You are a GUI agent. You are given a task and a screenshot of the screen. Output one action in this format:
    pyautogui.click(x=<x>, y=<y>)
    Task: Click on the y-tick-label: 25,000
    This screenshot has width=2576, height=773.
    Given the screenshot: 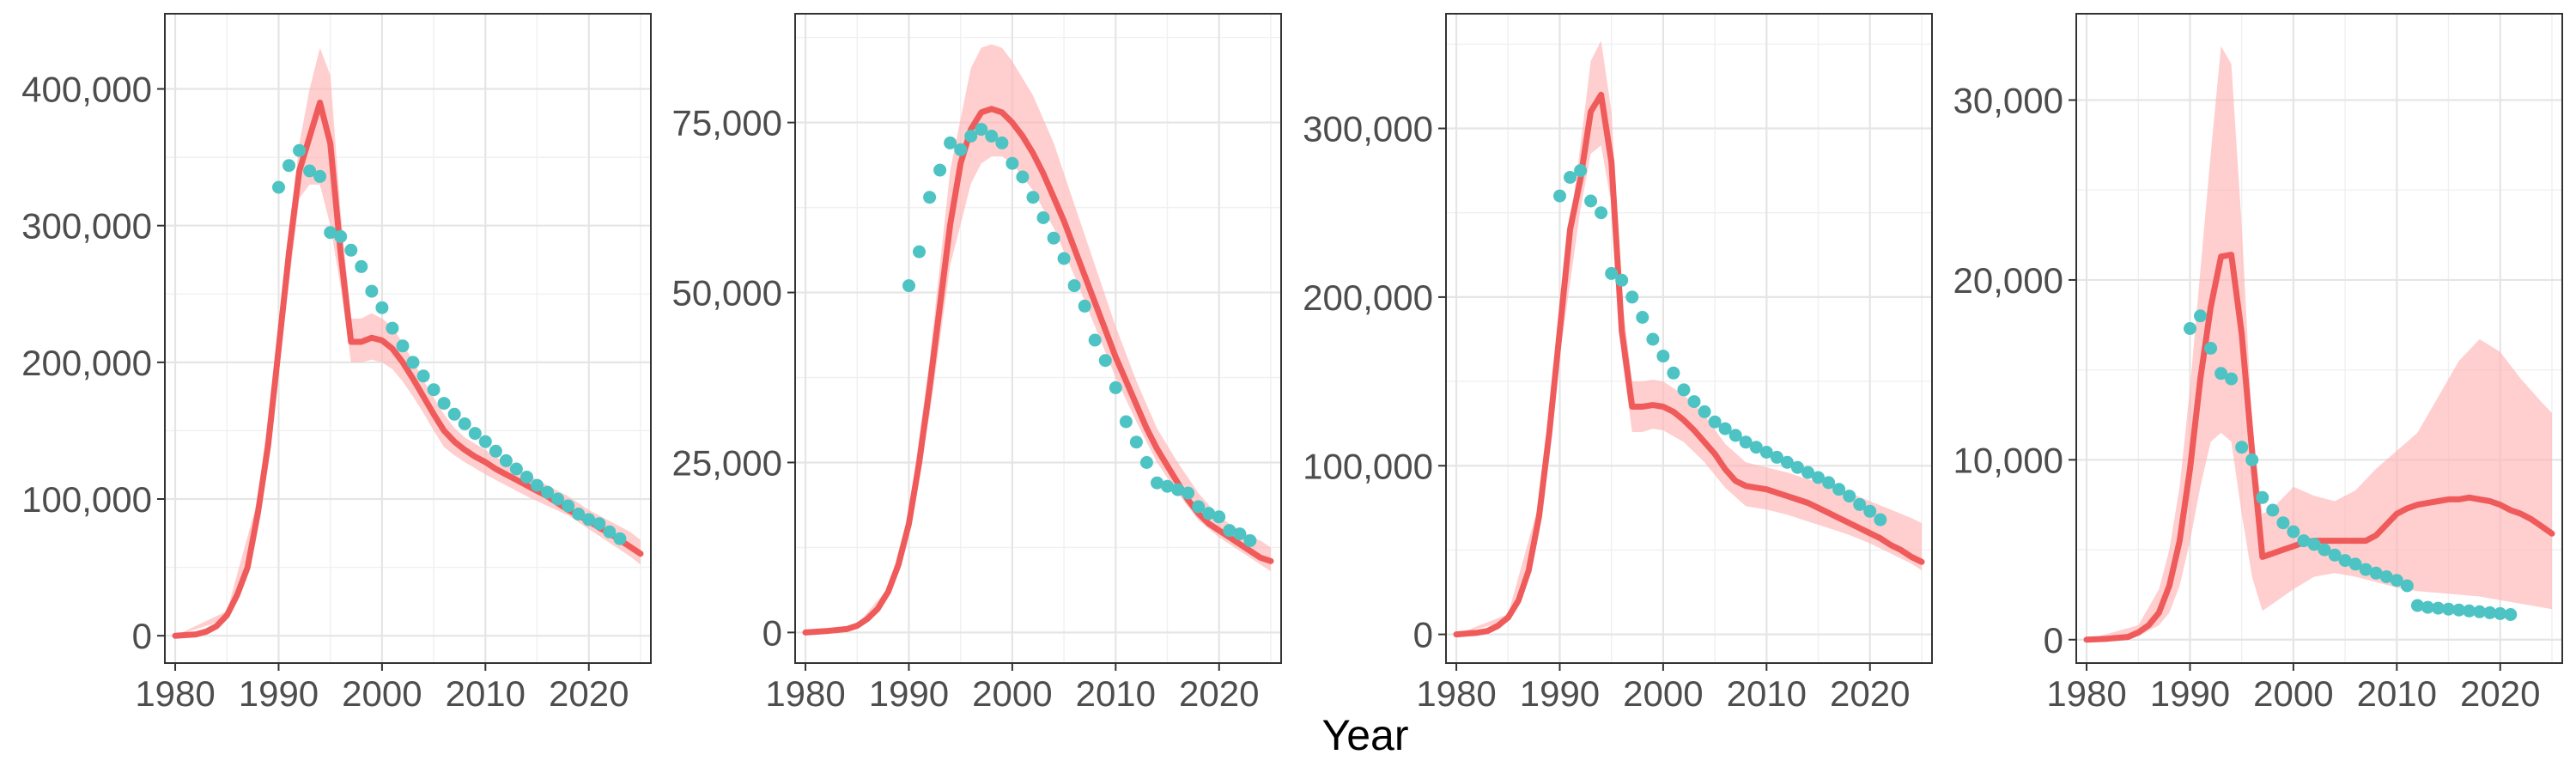 What is the action you would take?
    pyautogui.click(x=727, y=463)
    